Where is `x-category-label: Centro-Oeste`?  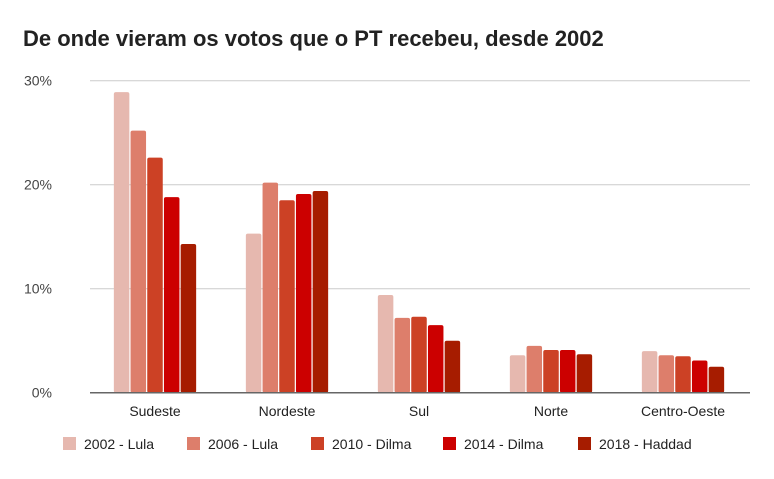
x-category-label: Centro-Oeste is located at coordinates (683, 411).